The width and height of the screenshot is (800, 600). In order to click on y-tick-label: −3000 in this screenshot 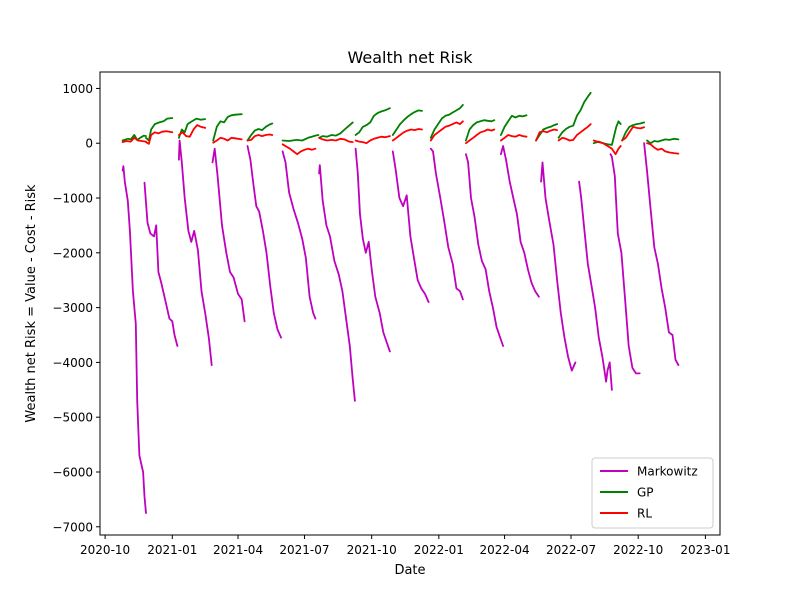, I will do `click(72, 308)`.